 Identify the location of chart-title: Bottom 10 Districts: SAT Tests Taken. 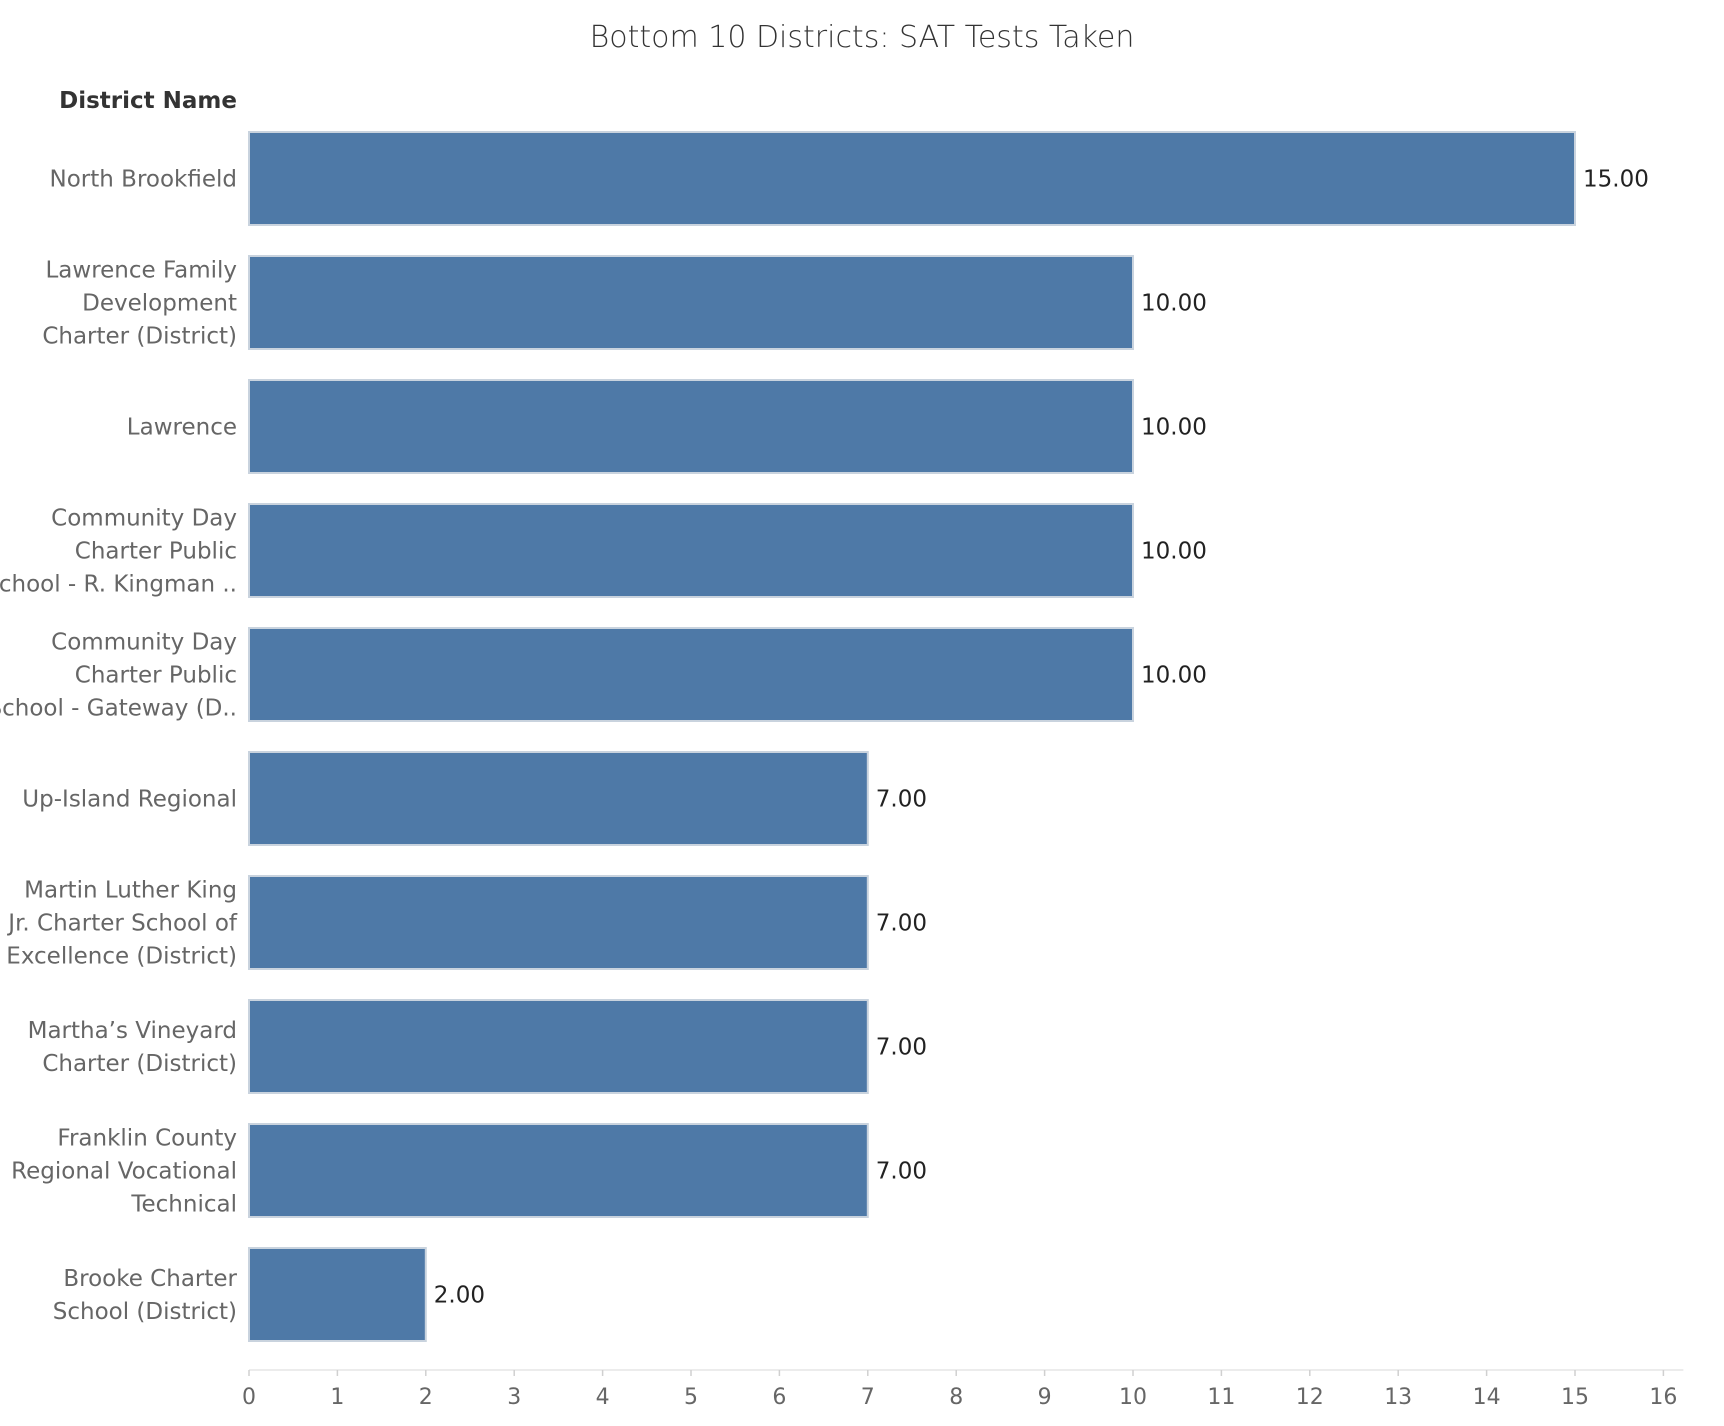
(862, 37).